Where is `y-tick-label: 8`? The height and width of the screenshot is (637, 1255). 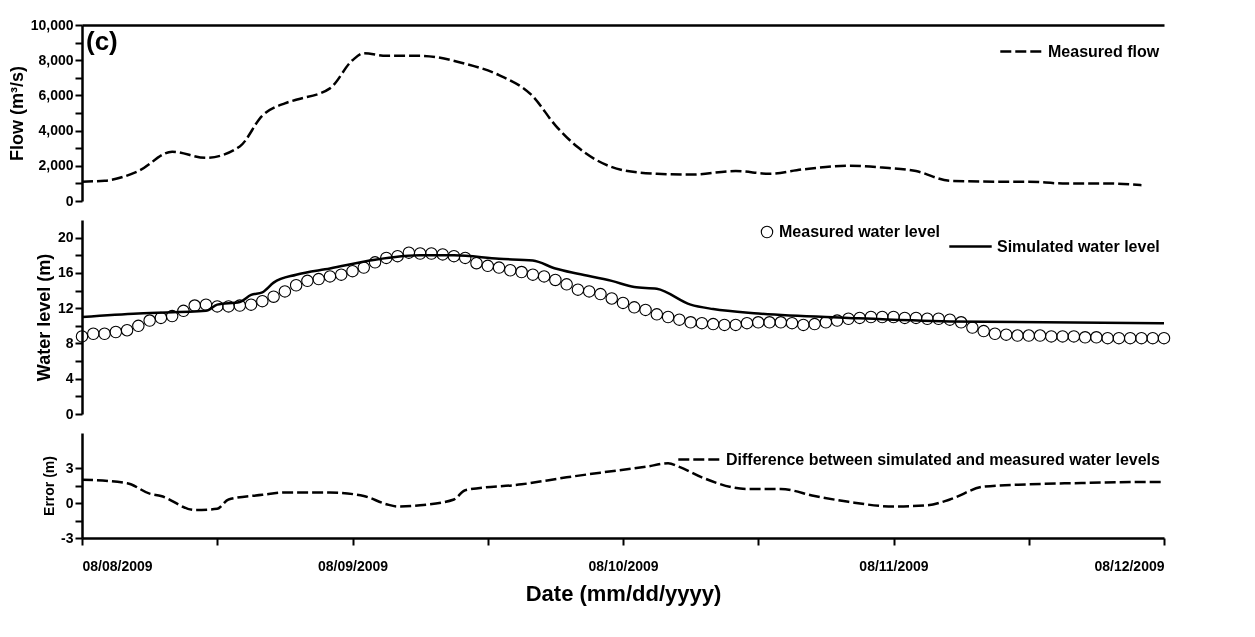
y-tick-label: 8 is located at coordinates (69, 342).